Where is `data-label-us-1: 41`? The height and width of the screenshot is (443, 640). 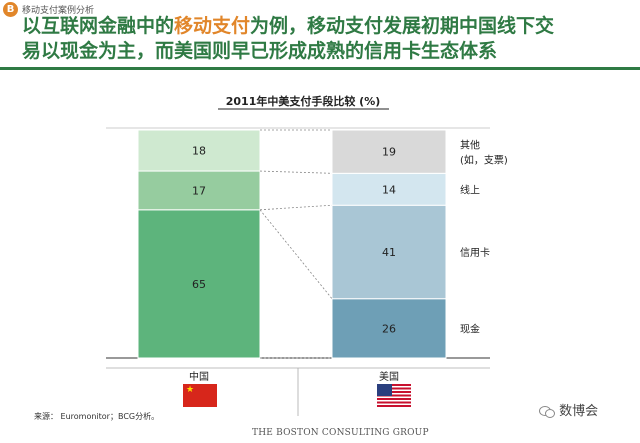
data-label-us-1: 41 is located at coordinates (389, 252).